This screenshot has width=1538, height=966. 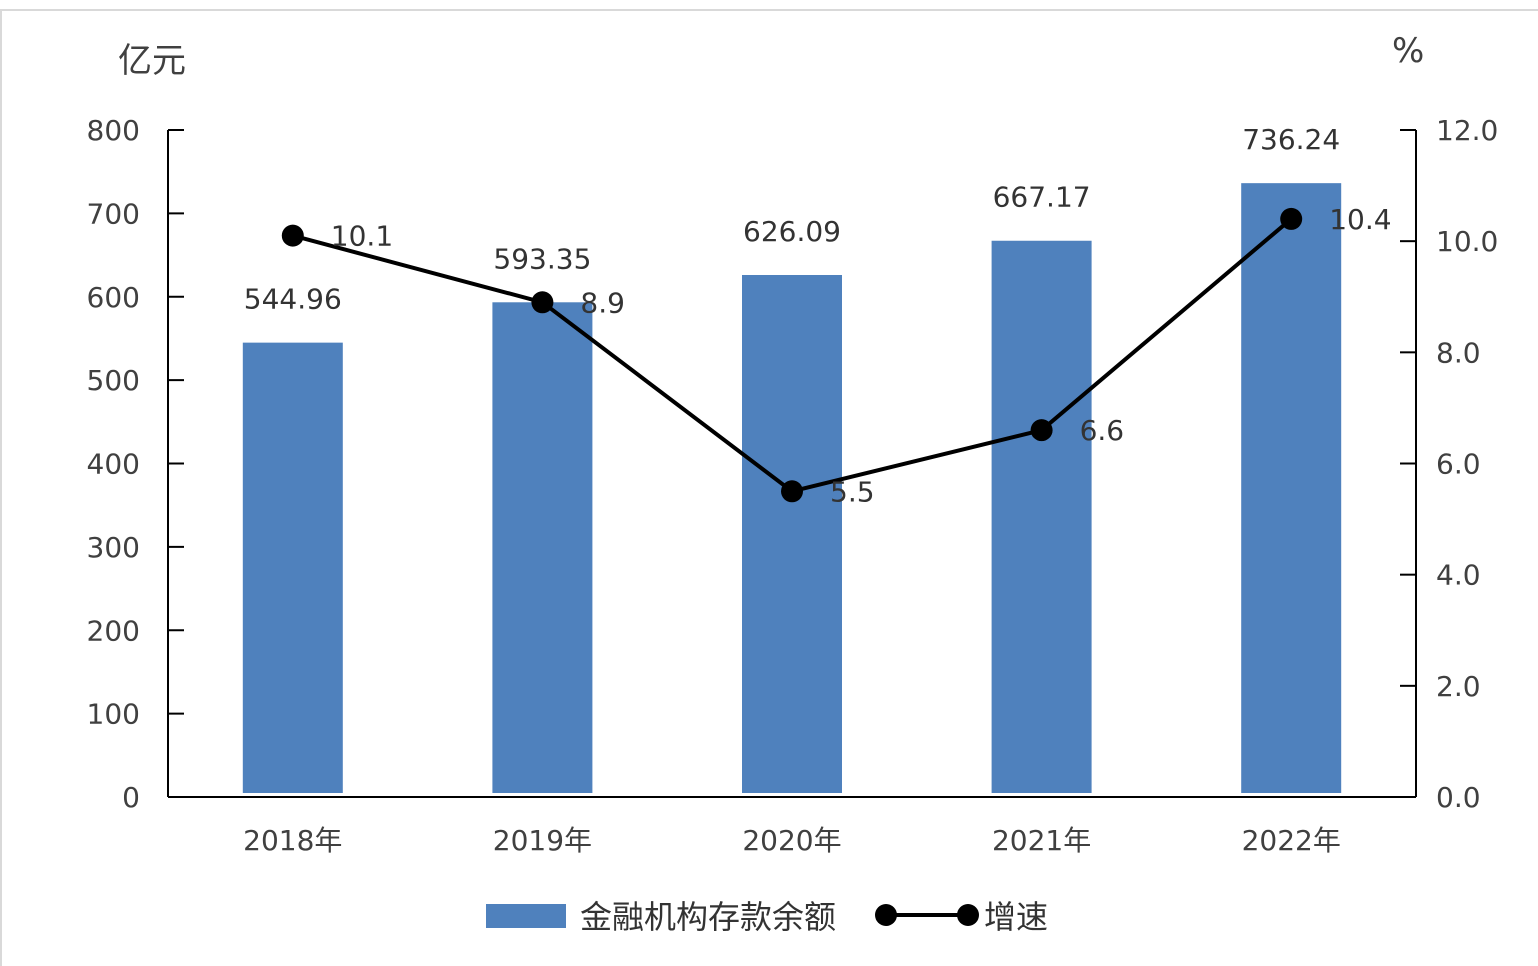 What do you see at coordinates (113, 297) in the screenshot?
I see `left-tick-label: 600` at bounding box center [113, 297].